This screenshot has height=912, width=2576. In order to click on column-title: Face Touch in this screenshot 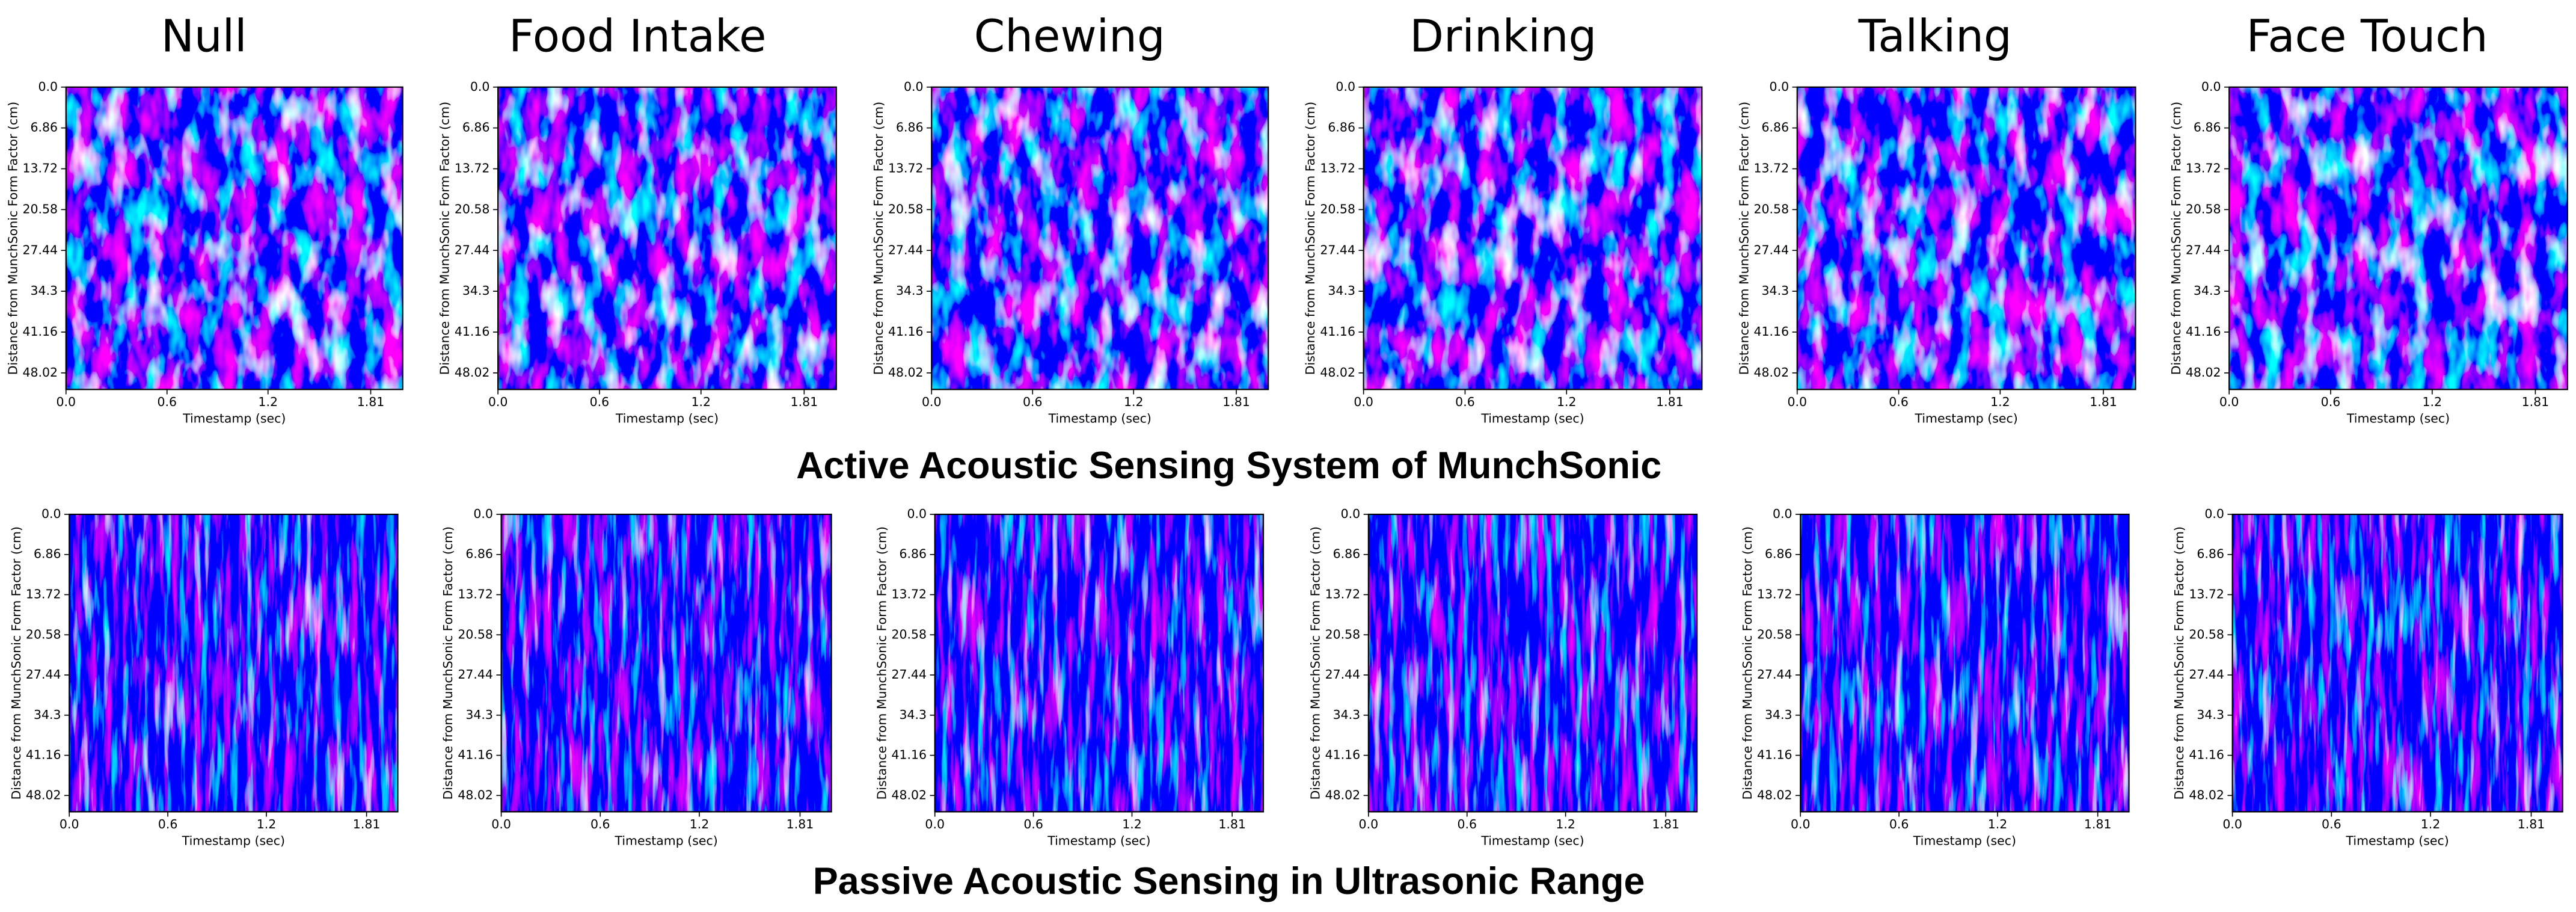, I will do `click(2367, 37)`.